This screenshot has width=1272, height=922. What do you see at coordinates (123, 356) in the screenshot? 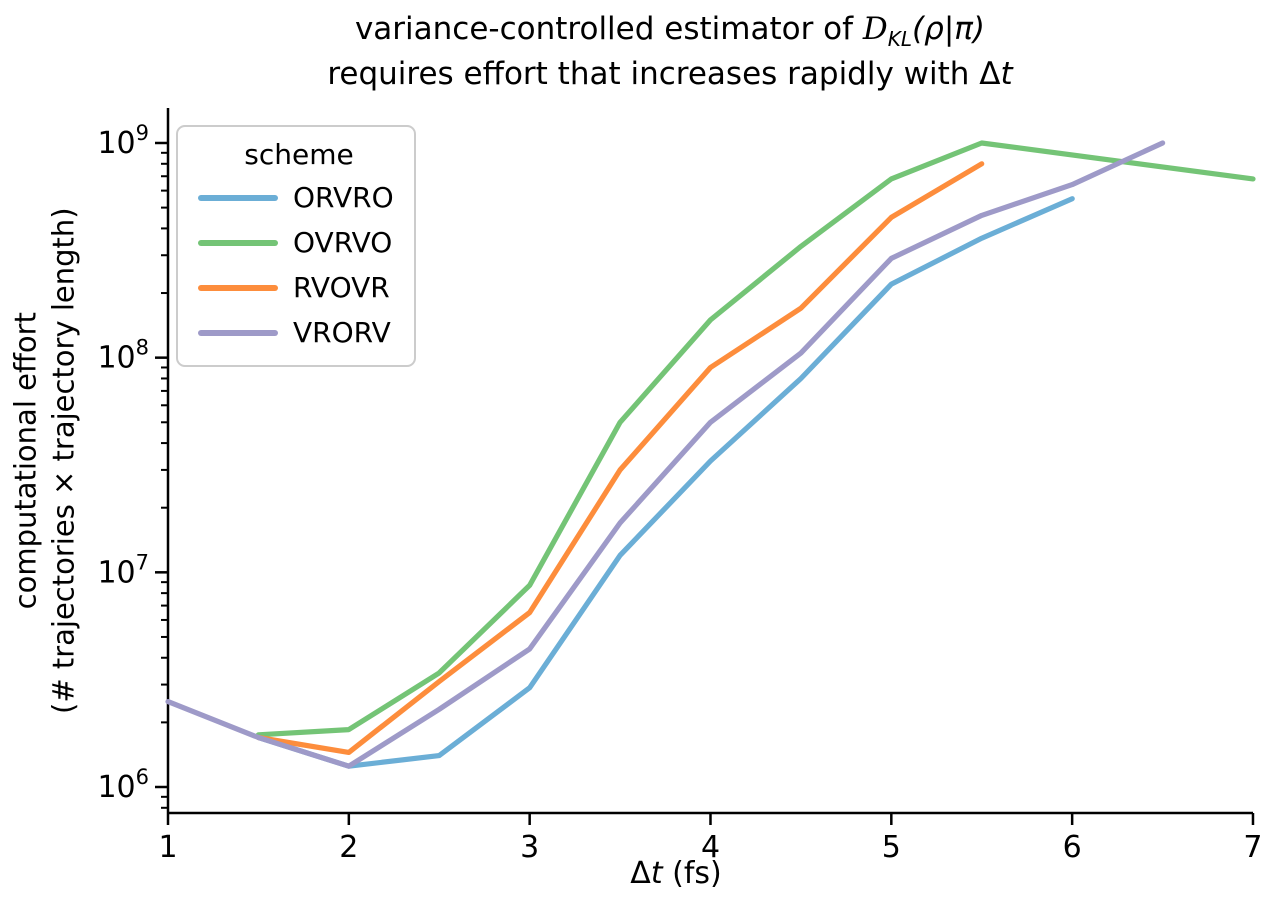
I see `y-axis-tick-label: 10⁸` at bounding box center [123, 356].